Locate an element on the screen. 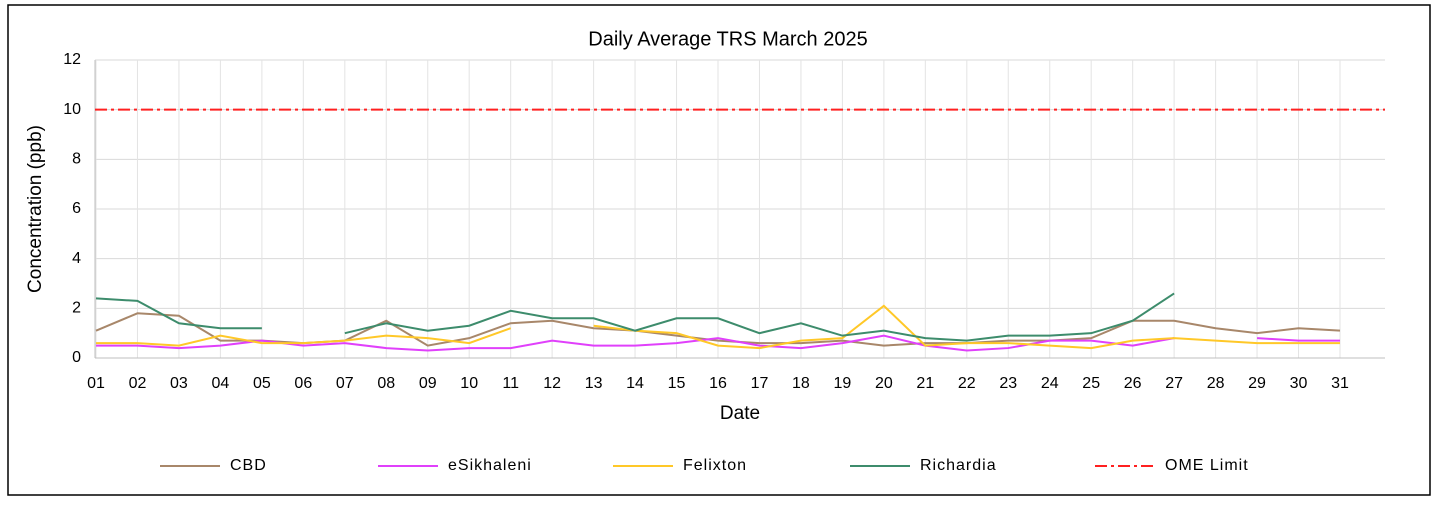 The image size is (1441, 507). x-tick-label: 22 is located at coordinates (967, 383).